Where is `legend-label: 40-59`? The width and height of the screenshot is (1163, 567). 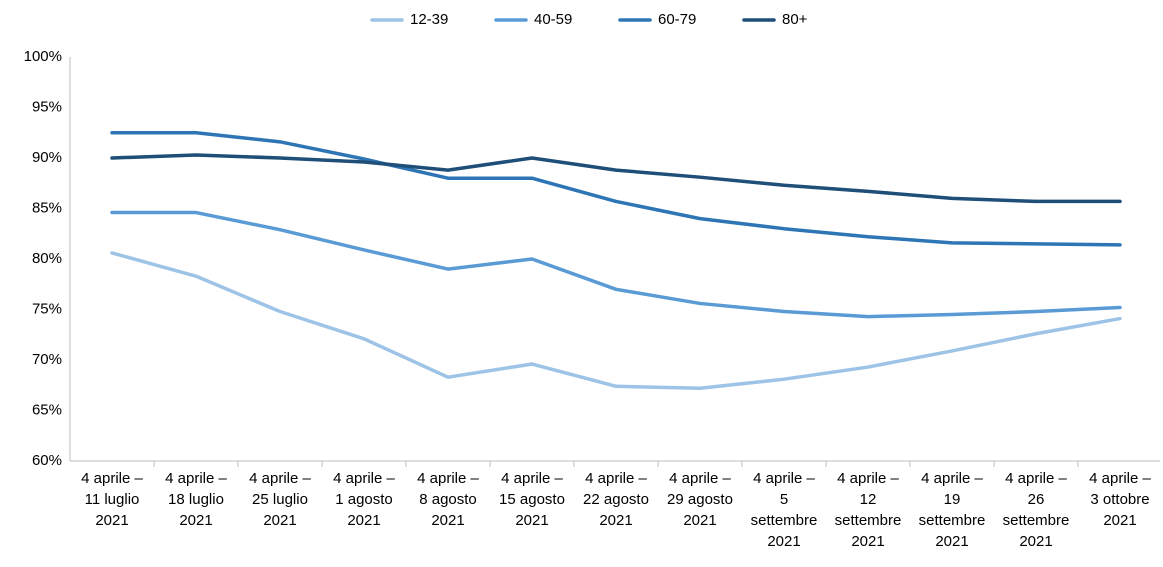
legend-label: 40-59 is located at coordinates (553, 19).